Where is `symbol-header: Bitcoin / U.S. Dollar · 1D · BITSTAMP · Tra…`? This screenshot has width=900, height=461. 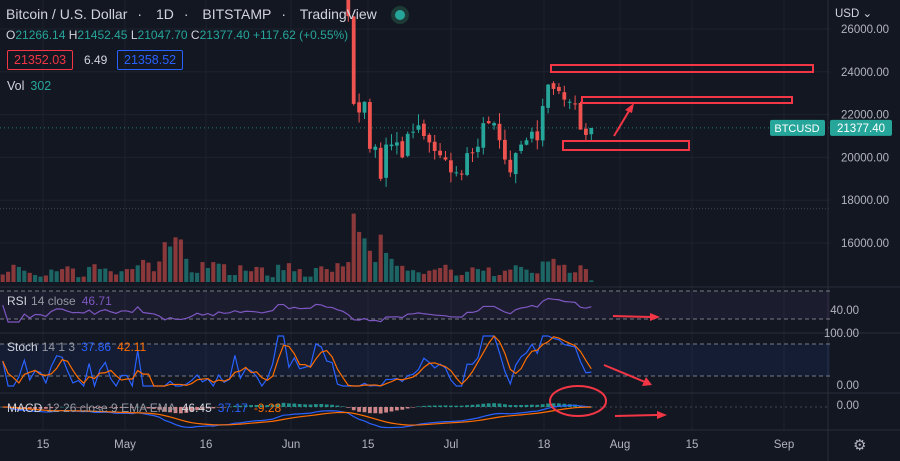 symbol-header: Bitcoin / U.S. Dollar · 1D · BITSTAMP · Tra… is located at coordinates (210, 14).